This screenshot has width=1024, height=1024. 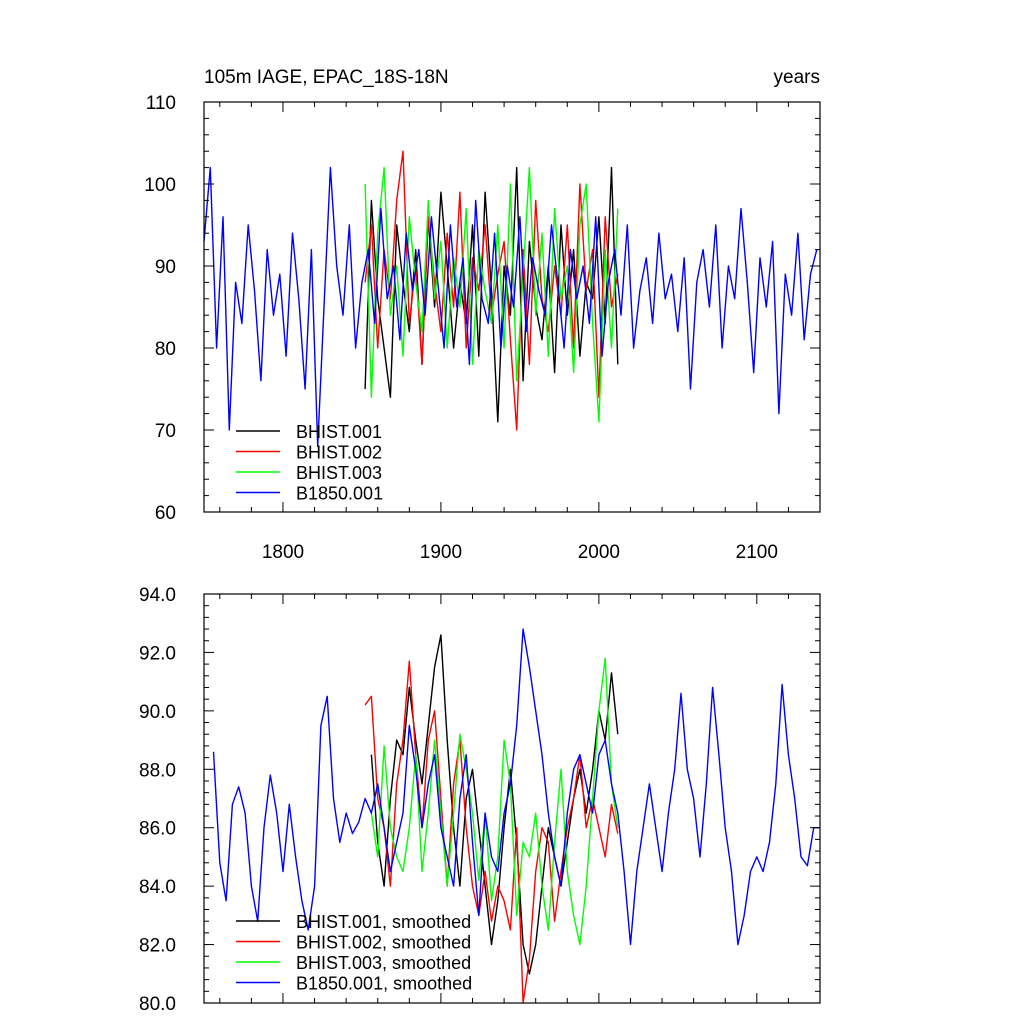 I want to click on y-tick-label: 94.0, so click(x=157, y=595).